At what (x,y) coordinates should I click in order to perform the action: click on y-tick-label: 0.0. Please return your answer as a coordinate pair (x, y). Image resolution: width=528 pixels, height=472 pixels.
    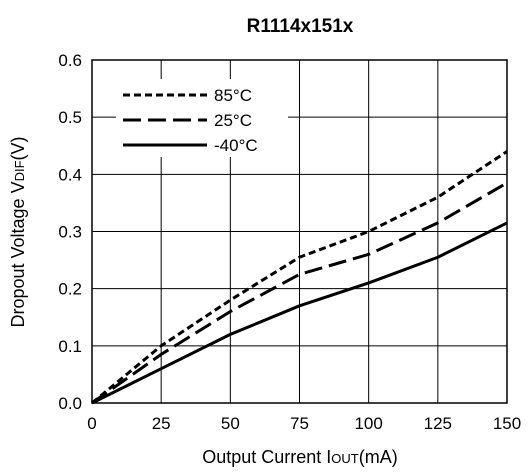
    Looking at the image, I should click on (70, 403).